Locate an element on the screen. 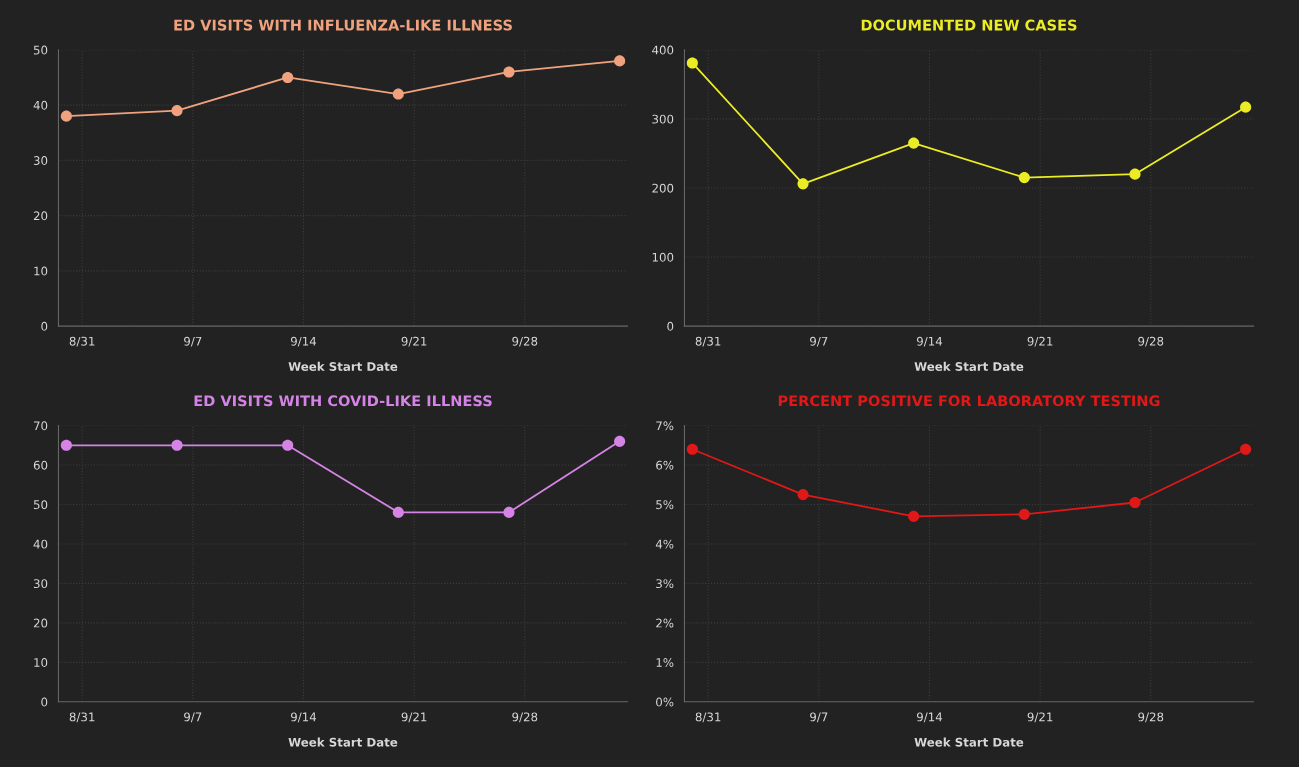 Image resolution: width=1299 pixels, height=767 pixels. chart-title: ED VISITS WITH INFLUENZA-LIKE ILLNESS is located at coordinates (343, 25).